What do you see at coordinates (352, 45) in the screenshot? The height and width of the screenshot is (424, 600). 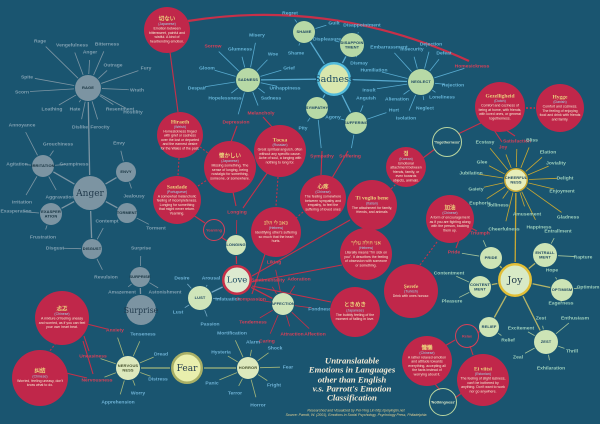 I see `category-node-disappointment: DISAPPOIN TMENT` at bounding box center [352, 45].